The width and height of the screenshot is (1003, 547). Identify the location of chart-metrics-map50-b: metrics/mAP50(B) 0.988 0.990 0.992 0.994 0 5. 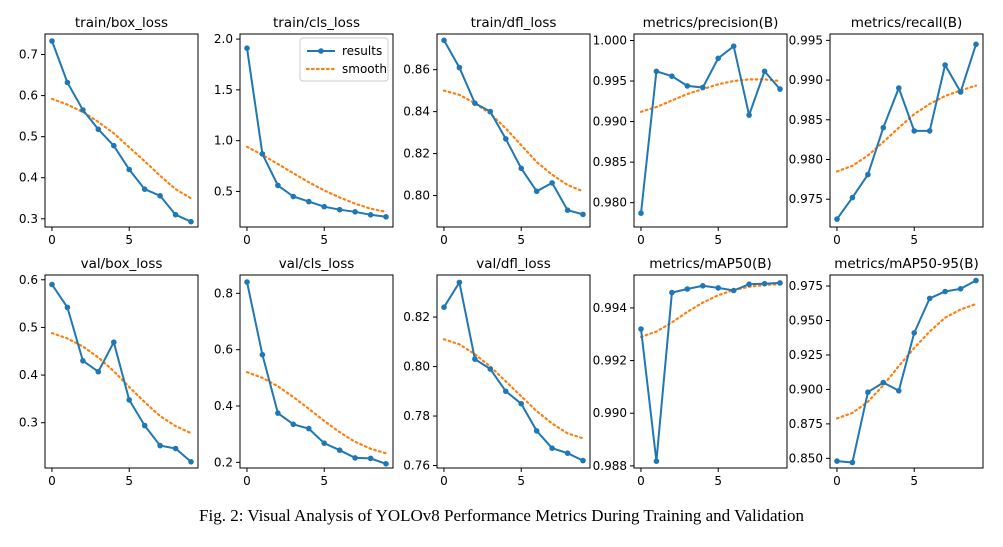
(690, 372).